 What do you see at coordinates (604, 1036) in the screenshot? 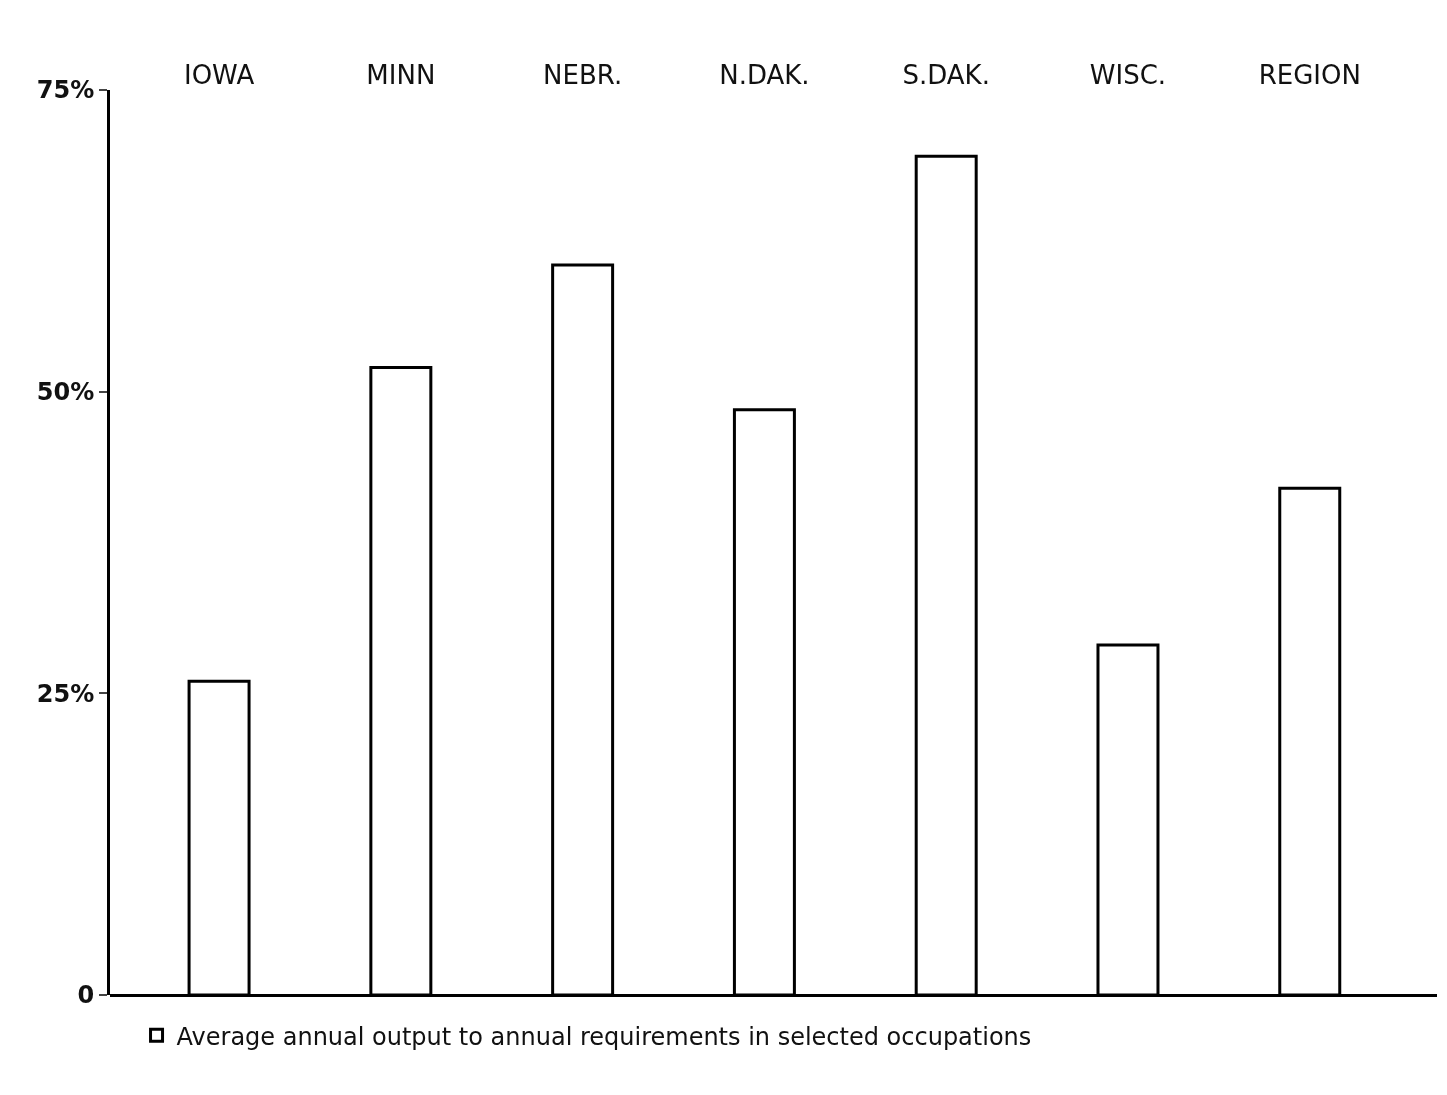
I see `legend-label: Average annual output to annual requirements in selected occupations` at bounding box center [604, 1036].